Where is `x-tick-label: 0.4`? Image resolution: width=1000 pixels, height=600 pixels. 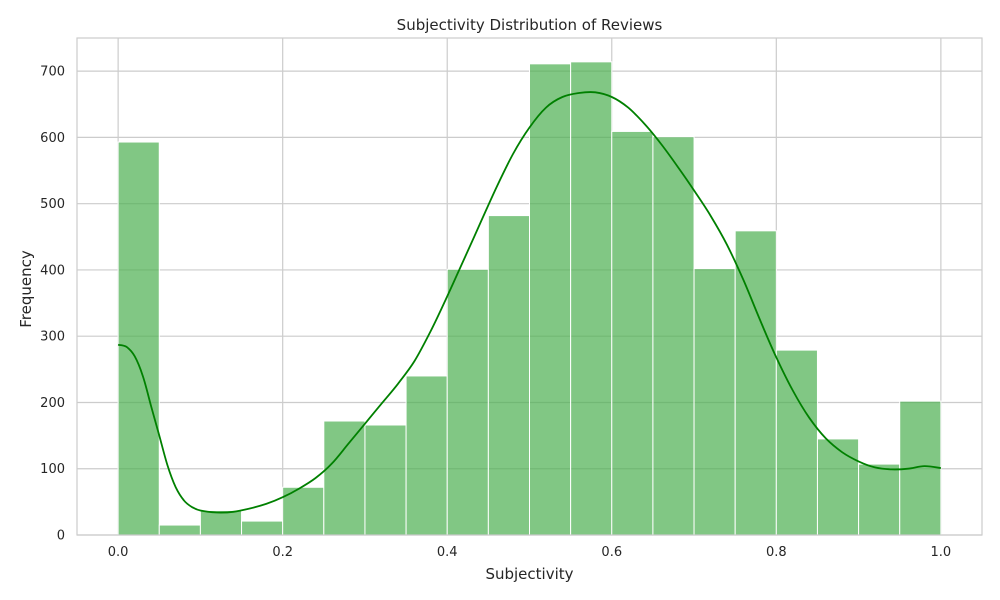
x-tick-label: 0.4 is located at coordinates (447, 552).